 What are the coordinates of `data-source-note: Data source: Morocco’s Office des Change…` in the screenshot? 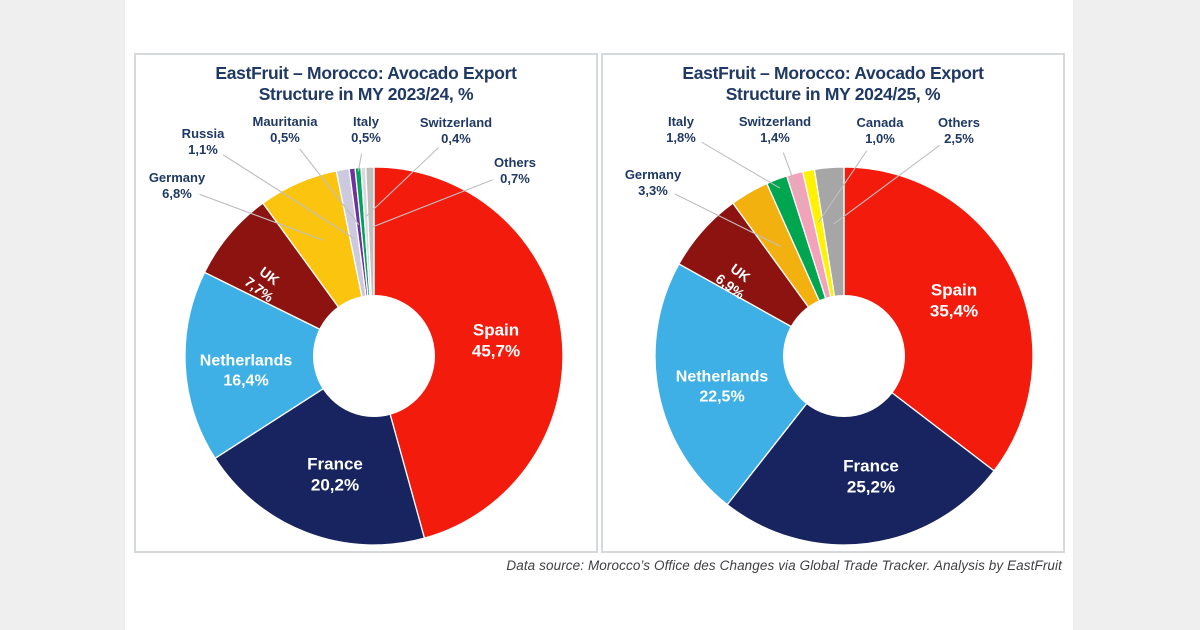 It's located at (784, 565).